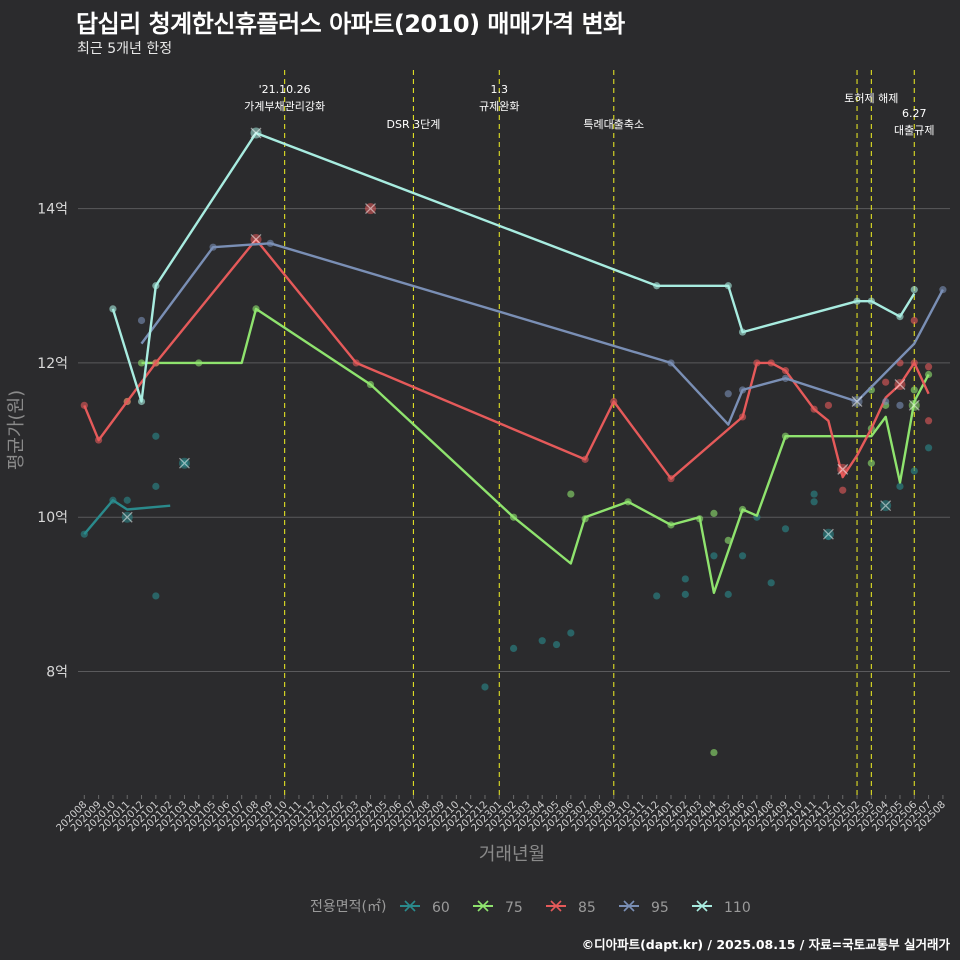  I want to click on series-line, so click(127, 517).